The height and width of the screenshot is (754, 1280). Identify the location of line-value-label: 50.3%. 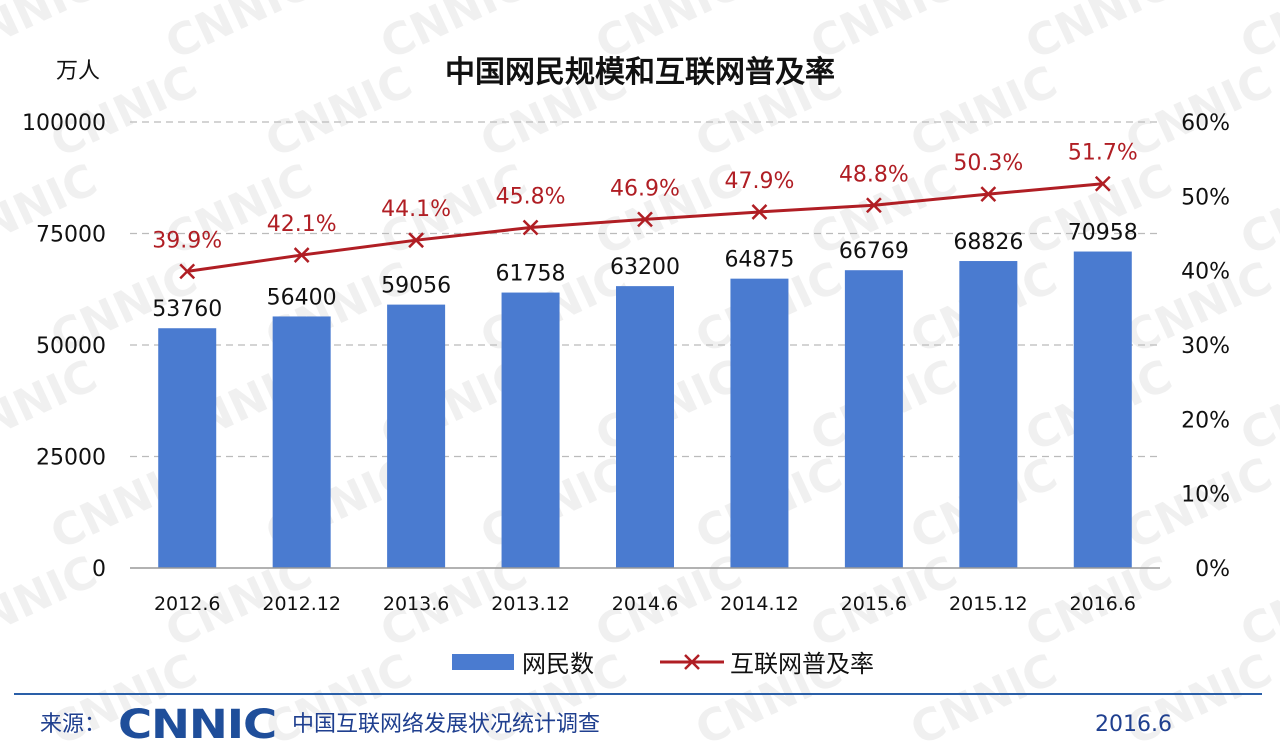
(988, 163).